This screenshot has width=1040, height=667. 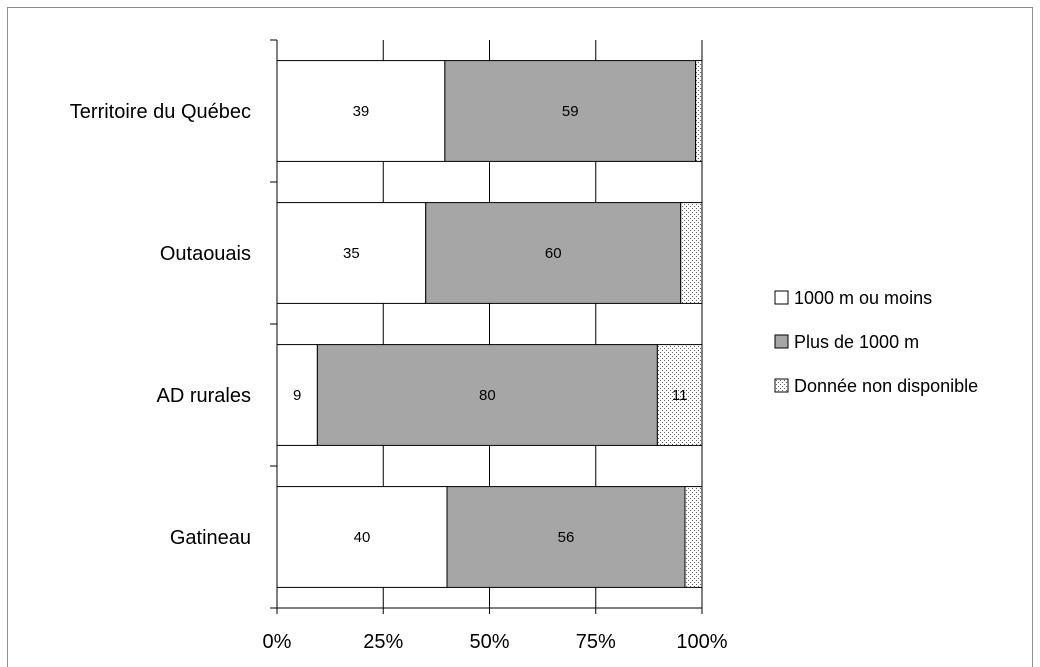 I want to click on category-label: AD rurales, so click(x=204, y=396).